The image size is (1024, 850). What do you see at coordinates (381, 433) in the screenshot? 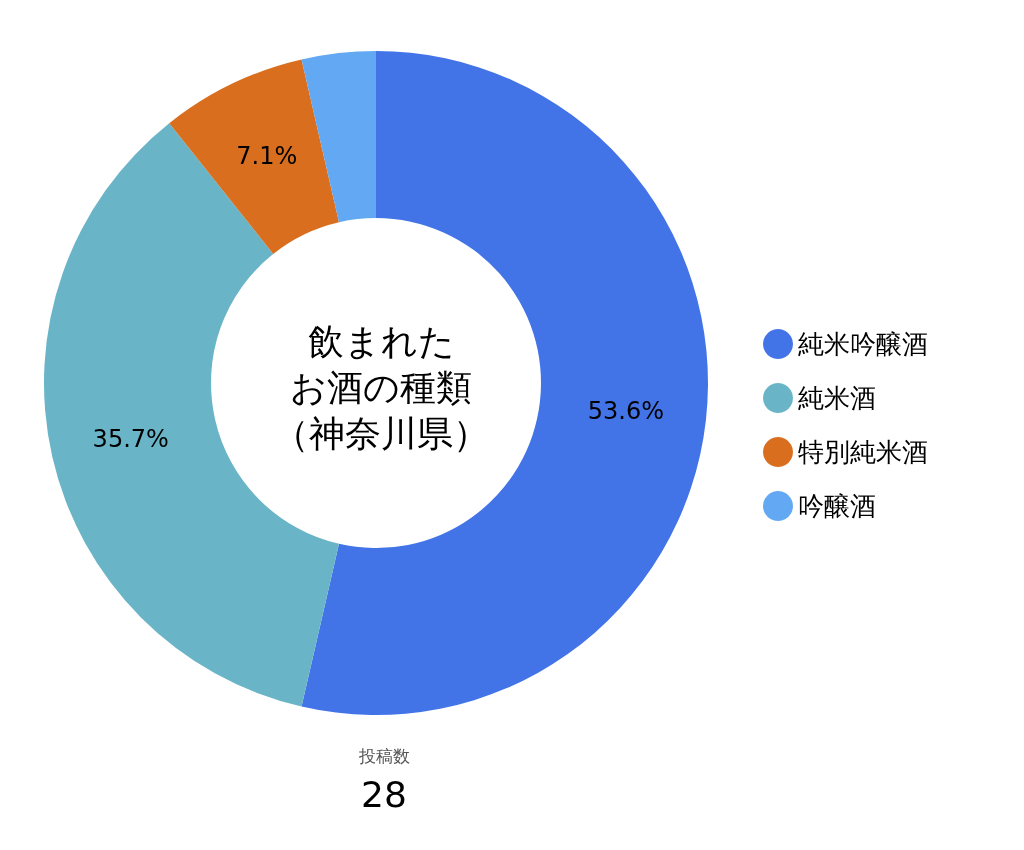
I see `text: （神奈川県）` at bounding box center [381, 433].